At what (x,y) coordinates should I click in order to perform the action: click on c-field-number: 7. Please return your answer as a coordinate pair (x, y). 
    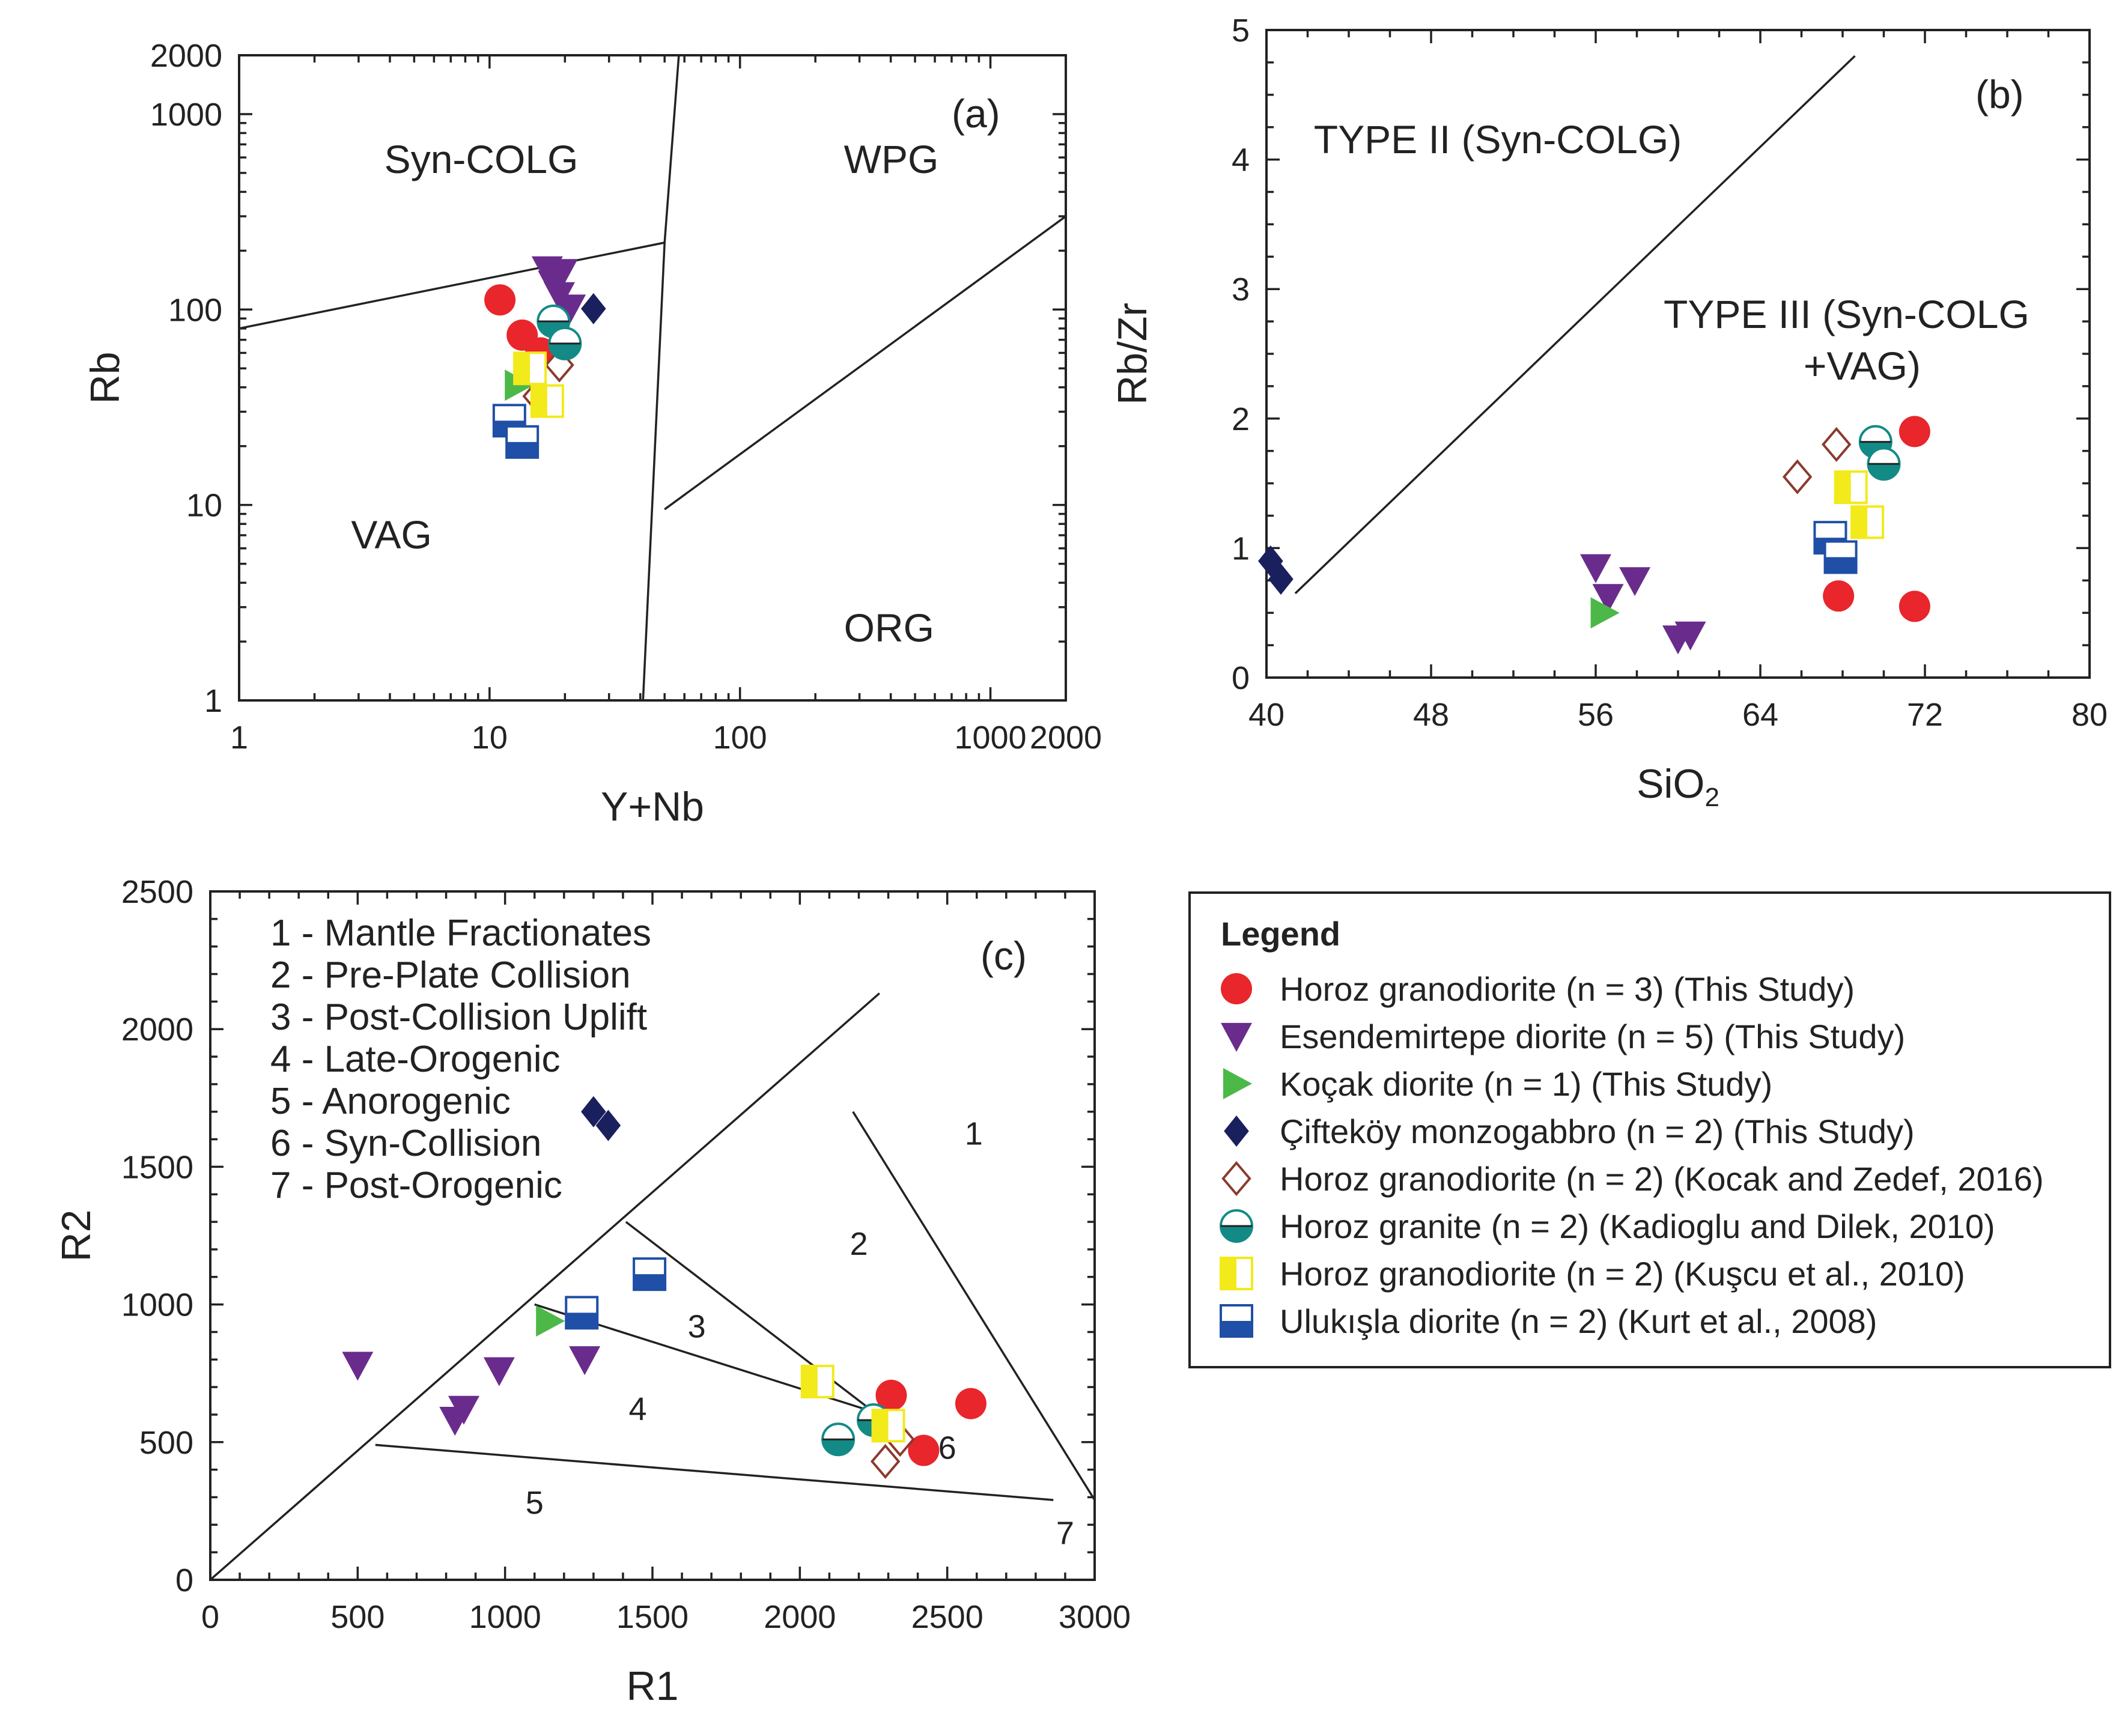
    Looking at the image, I should click on (1065, 1533).